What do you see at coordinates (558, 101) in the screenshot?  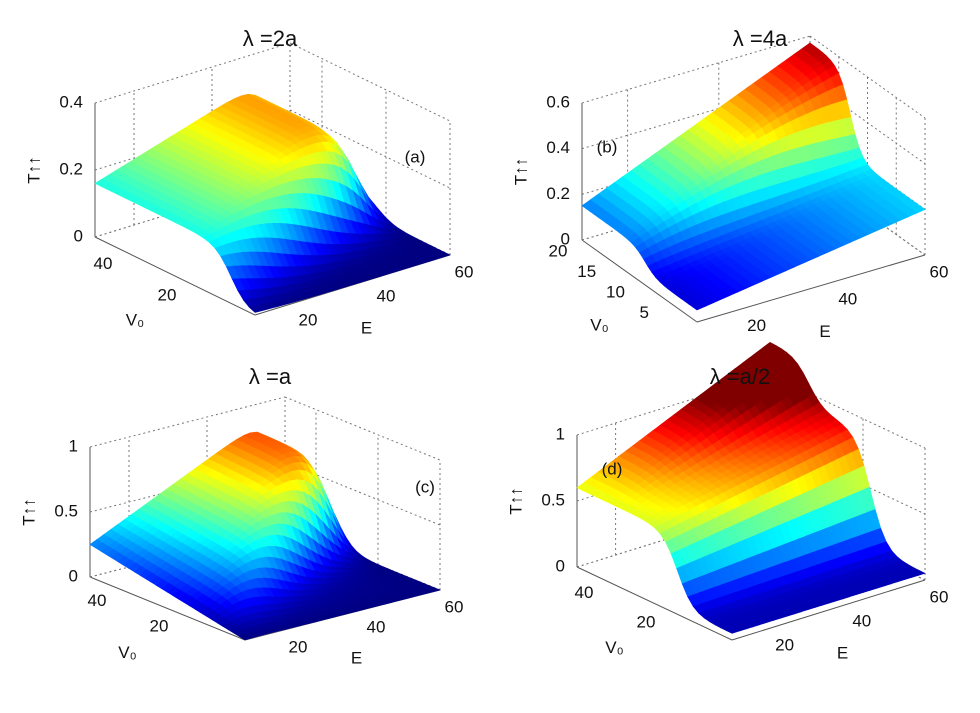 I see `z-tick-label: 0.6` at bounding box center [558, 101].